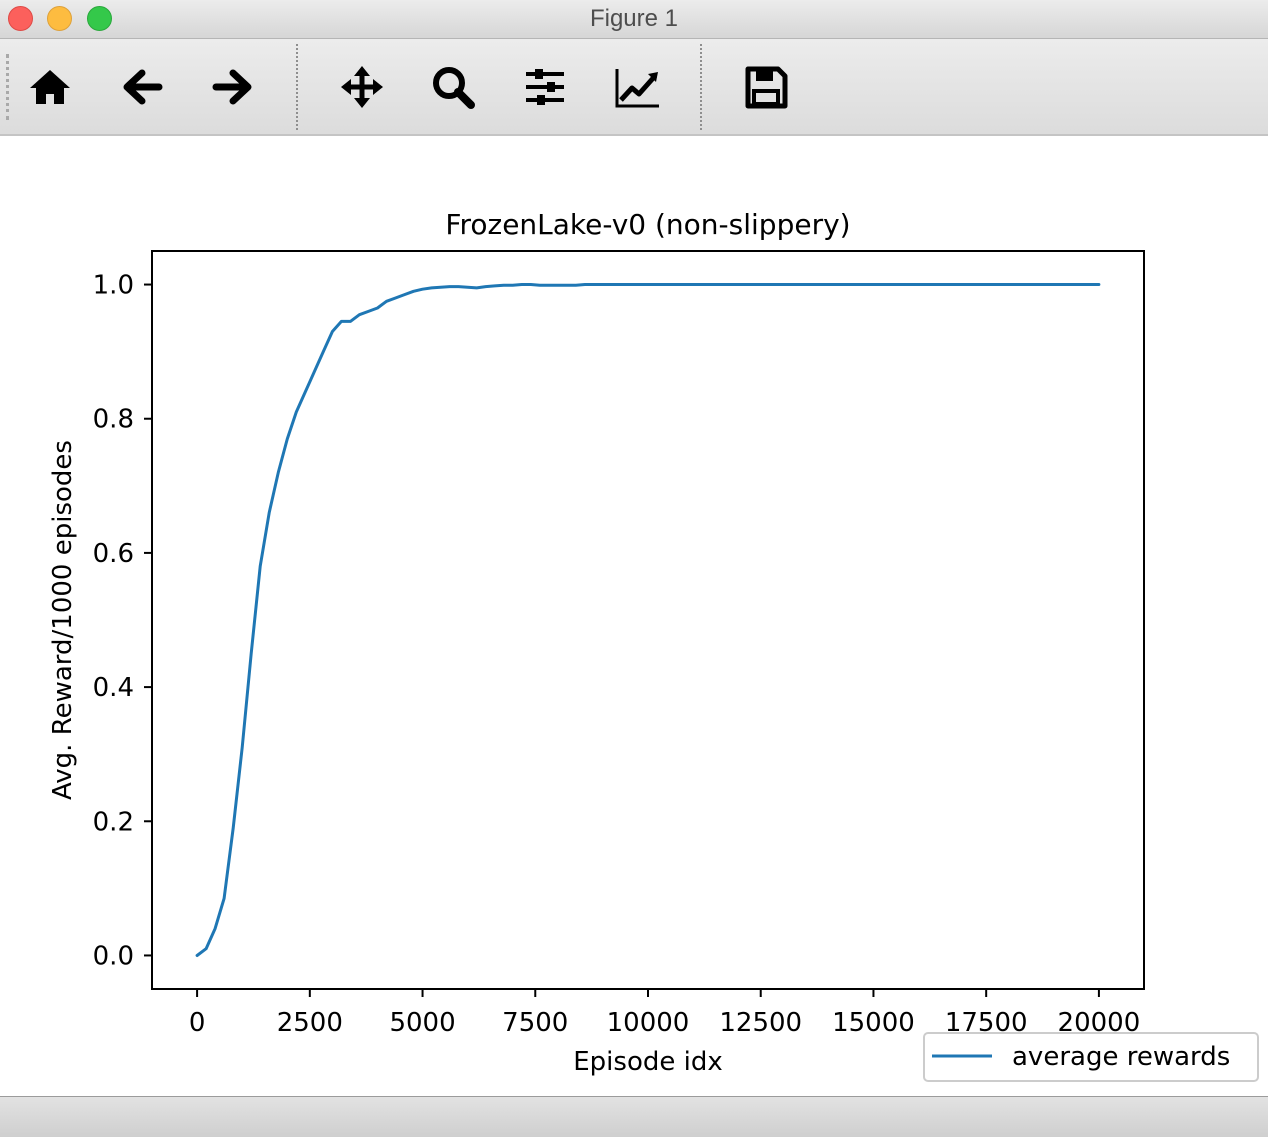 The height and width of the screenshot is (1137, 1268). Describe the element at coordinates (1121, 1057) in the screenshot. I see `legend-label-average-rewards: average rewards` at that location.